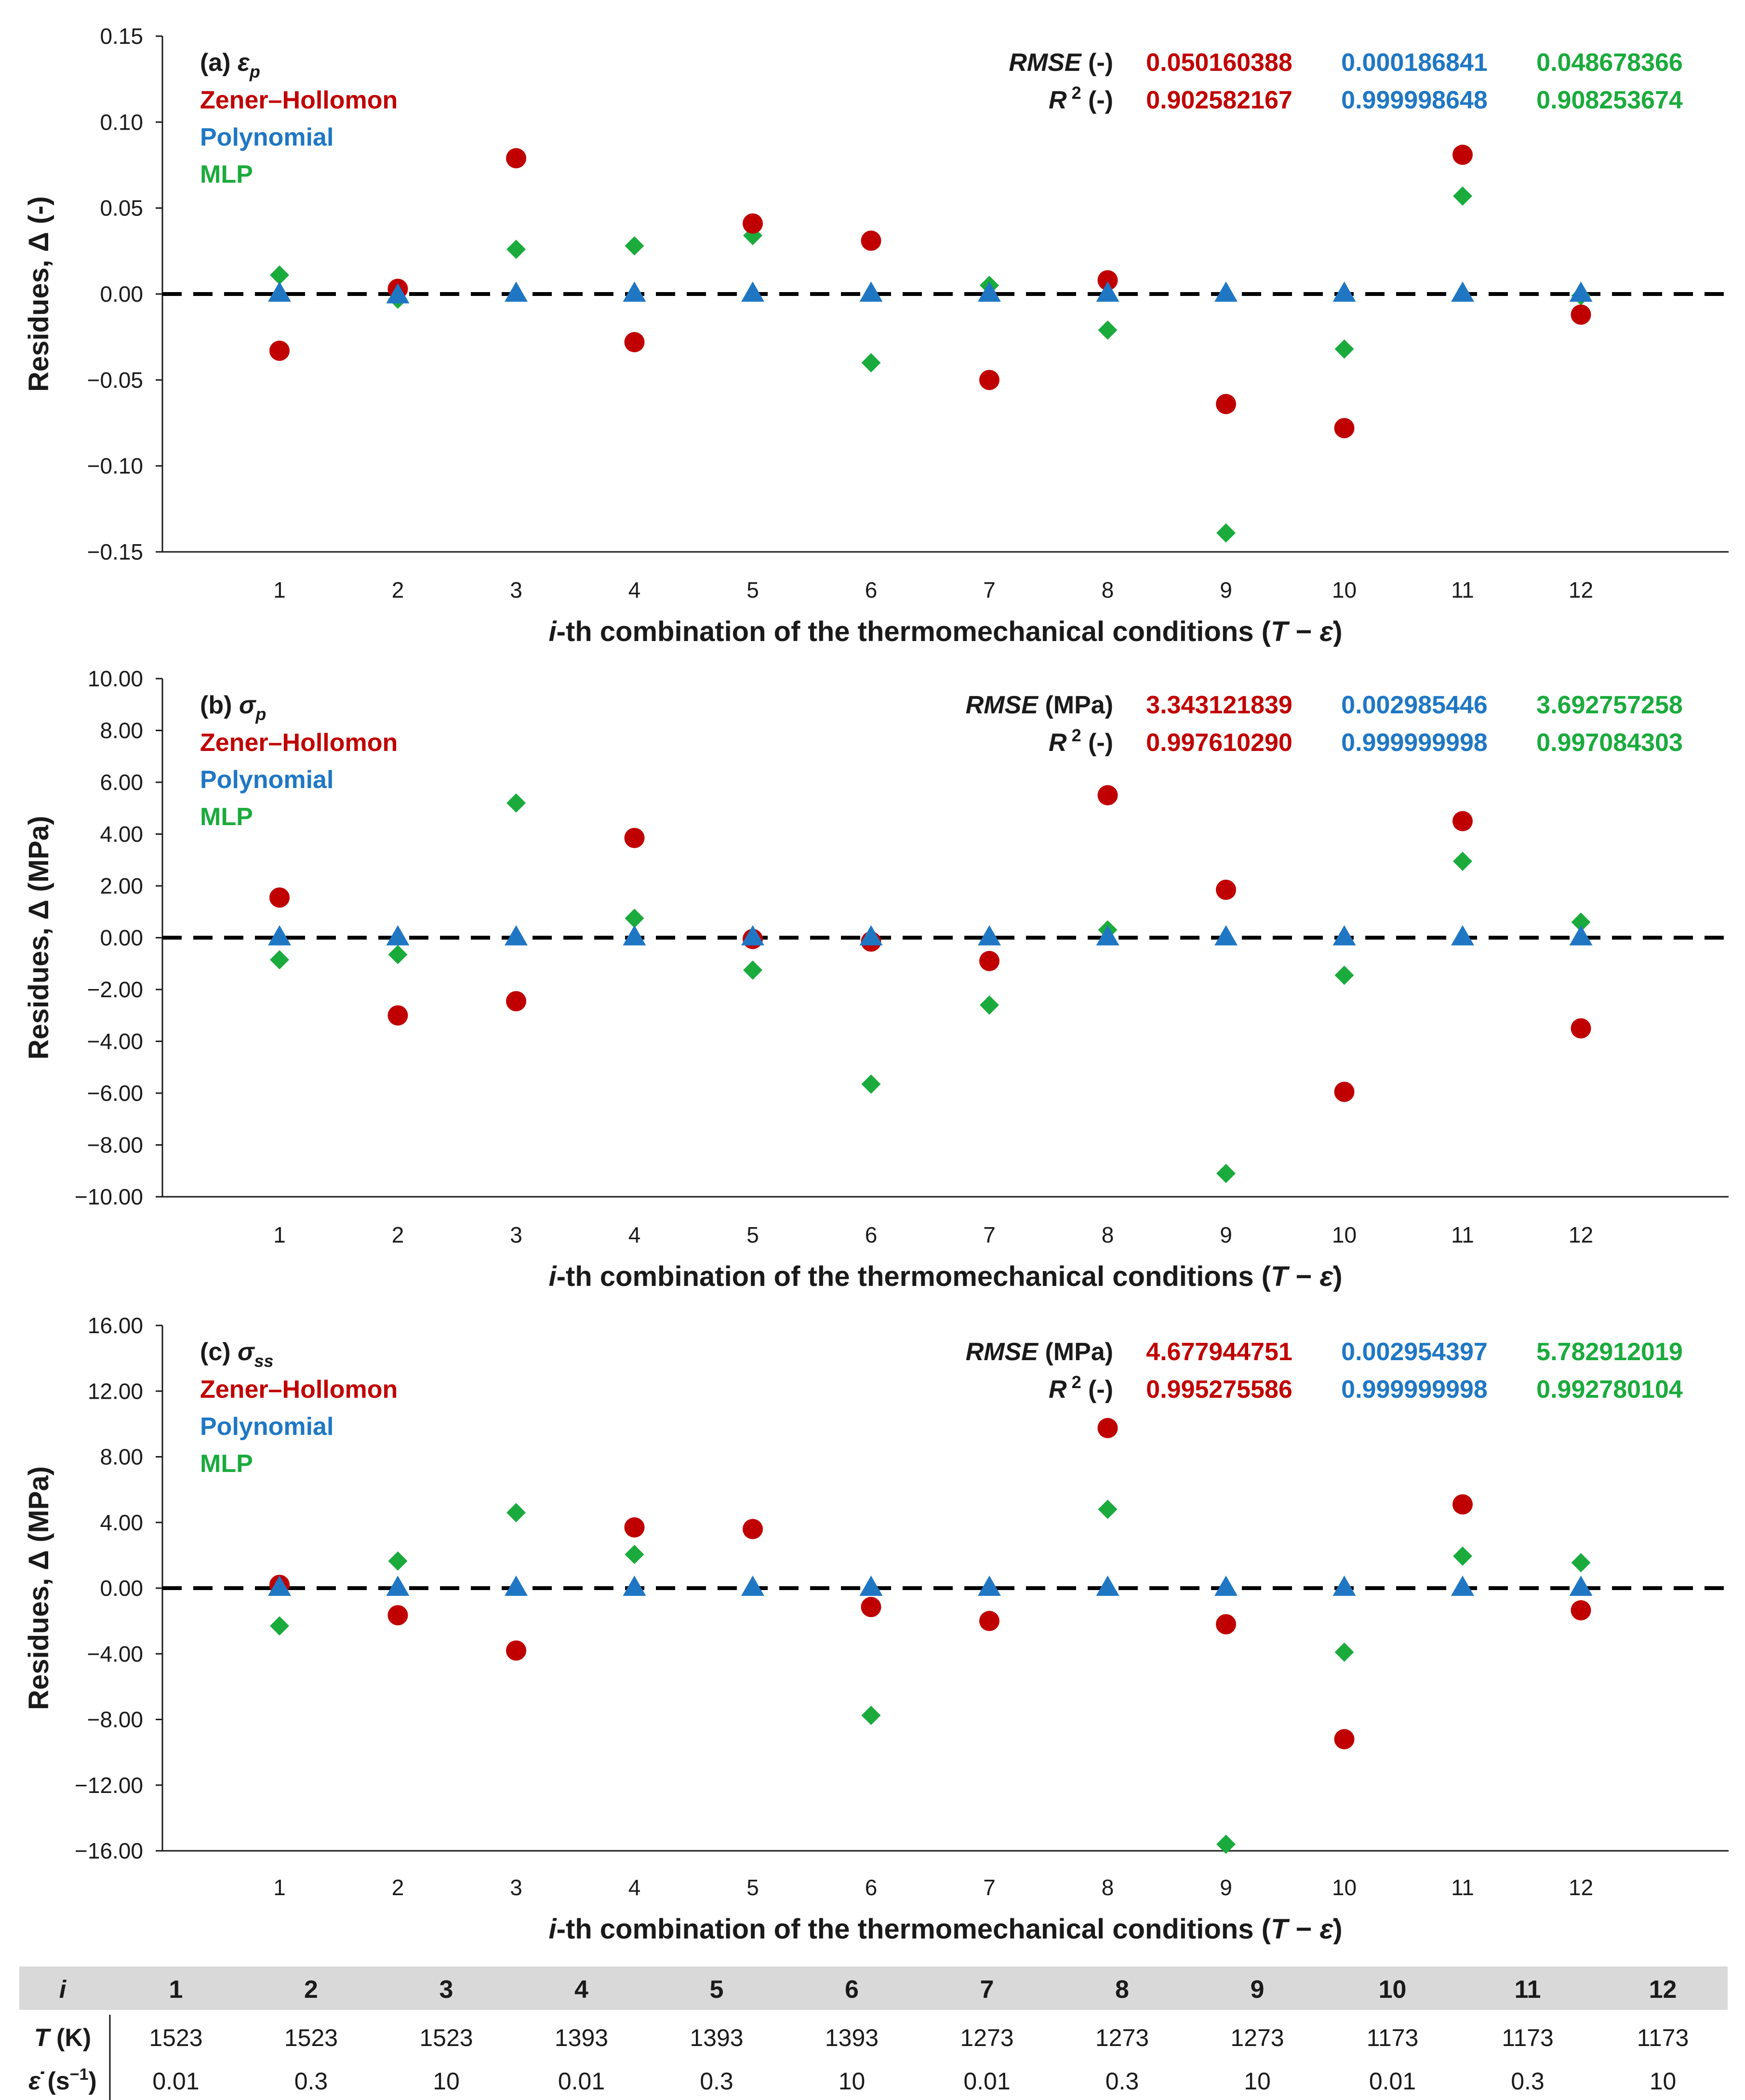  Describe the element at coordinates (63, 1990) in the screenshot. I see `table-header-i: i` at that location.